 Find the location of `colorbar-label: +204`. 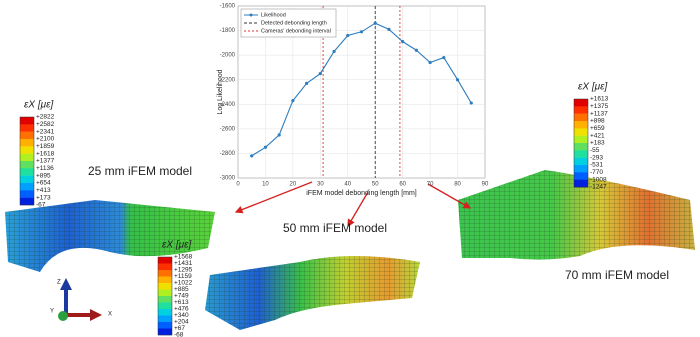

colorbar-label: +204 is located at coordinates (181, 322).